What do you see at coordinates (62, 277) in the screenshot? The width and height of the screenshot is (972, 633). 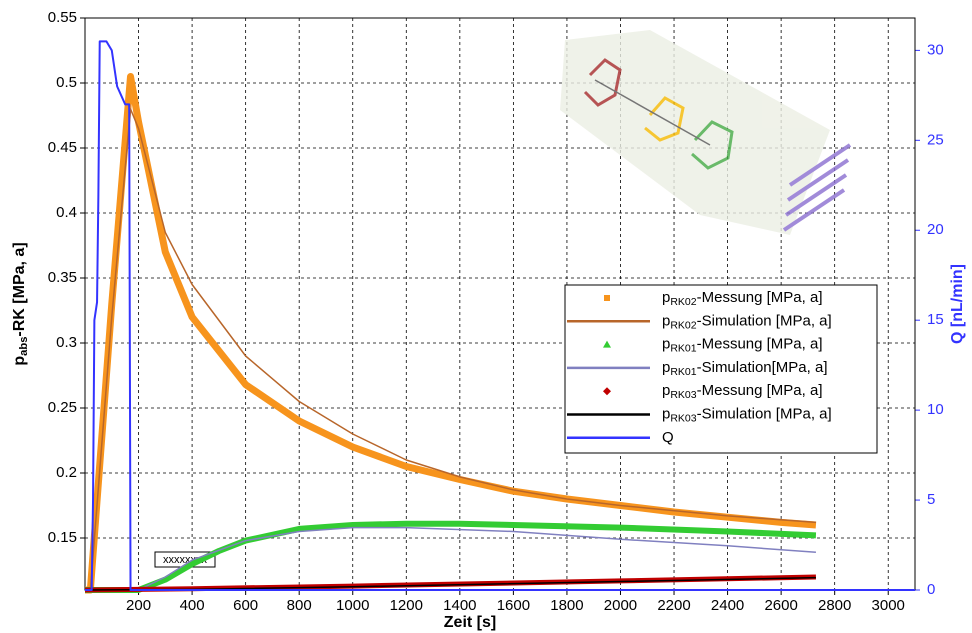 I see `y-tick-label: 0.35` at bounding box center [62, 277].